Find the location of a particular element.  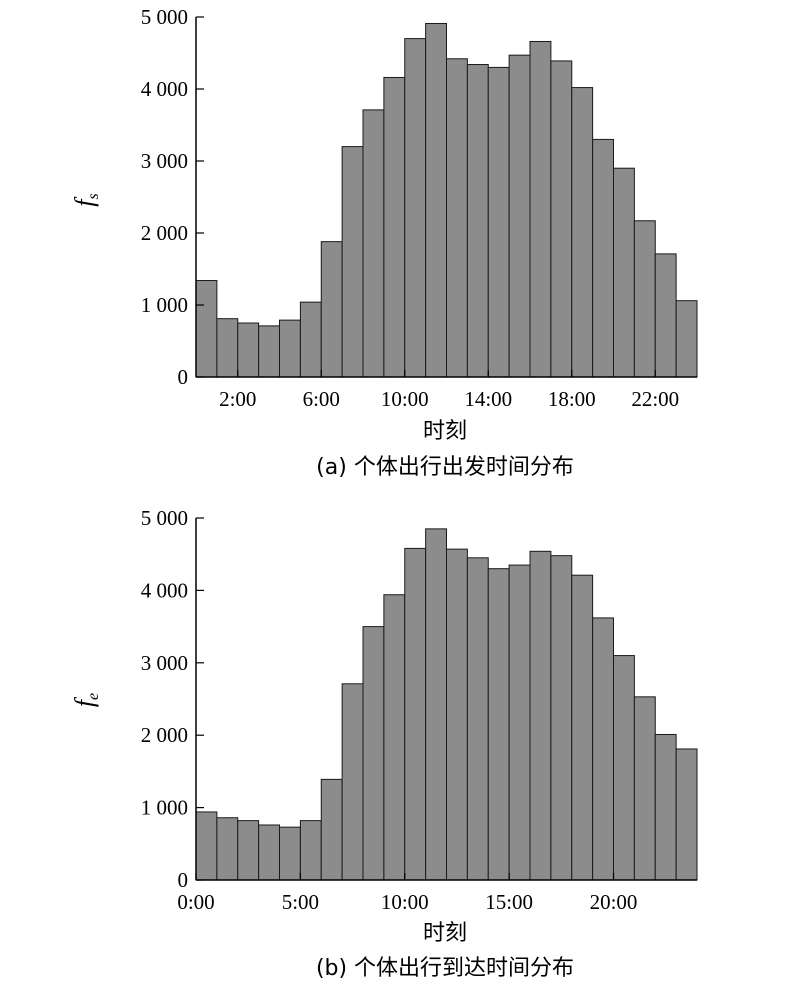

caption-b: (b) 个体出行到达时间分布 is located at coordinates (445, 968).